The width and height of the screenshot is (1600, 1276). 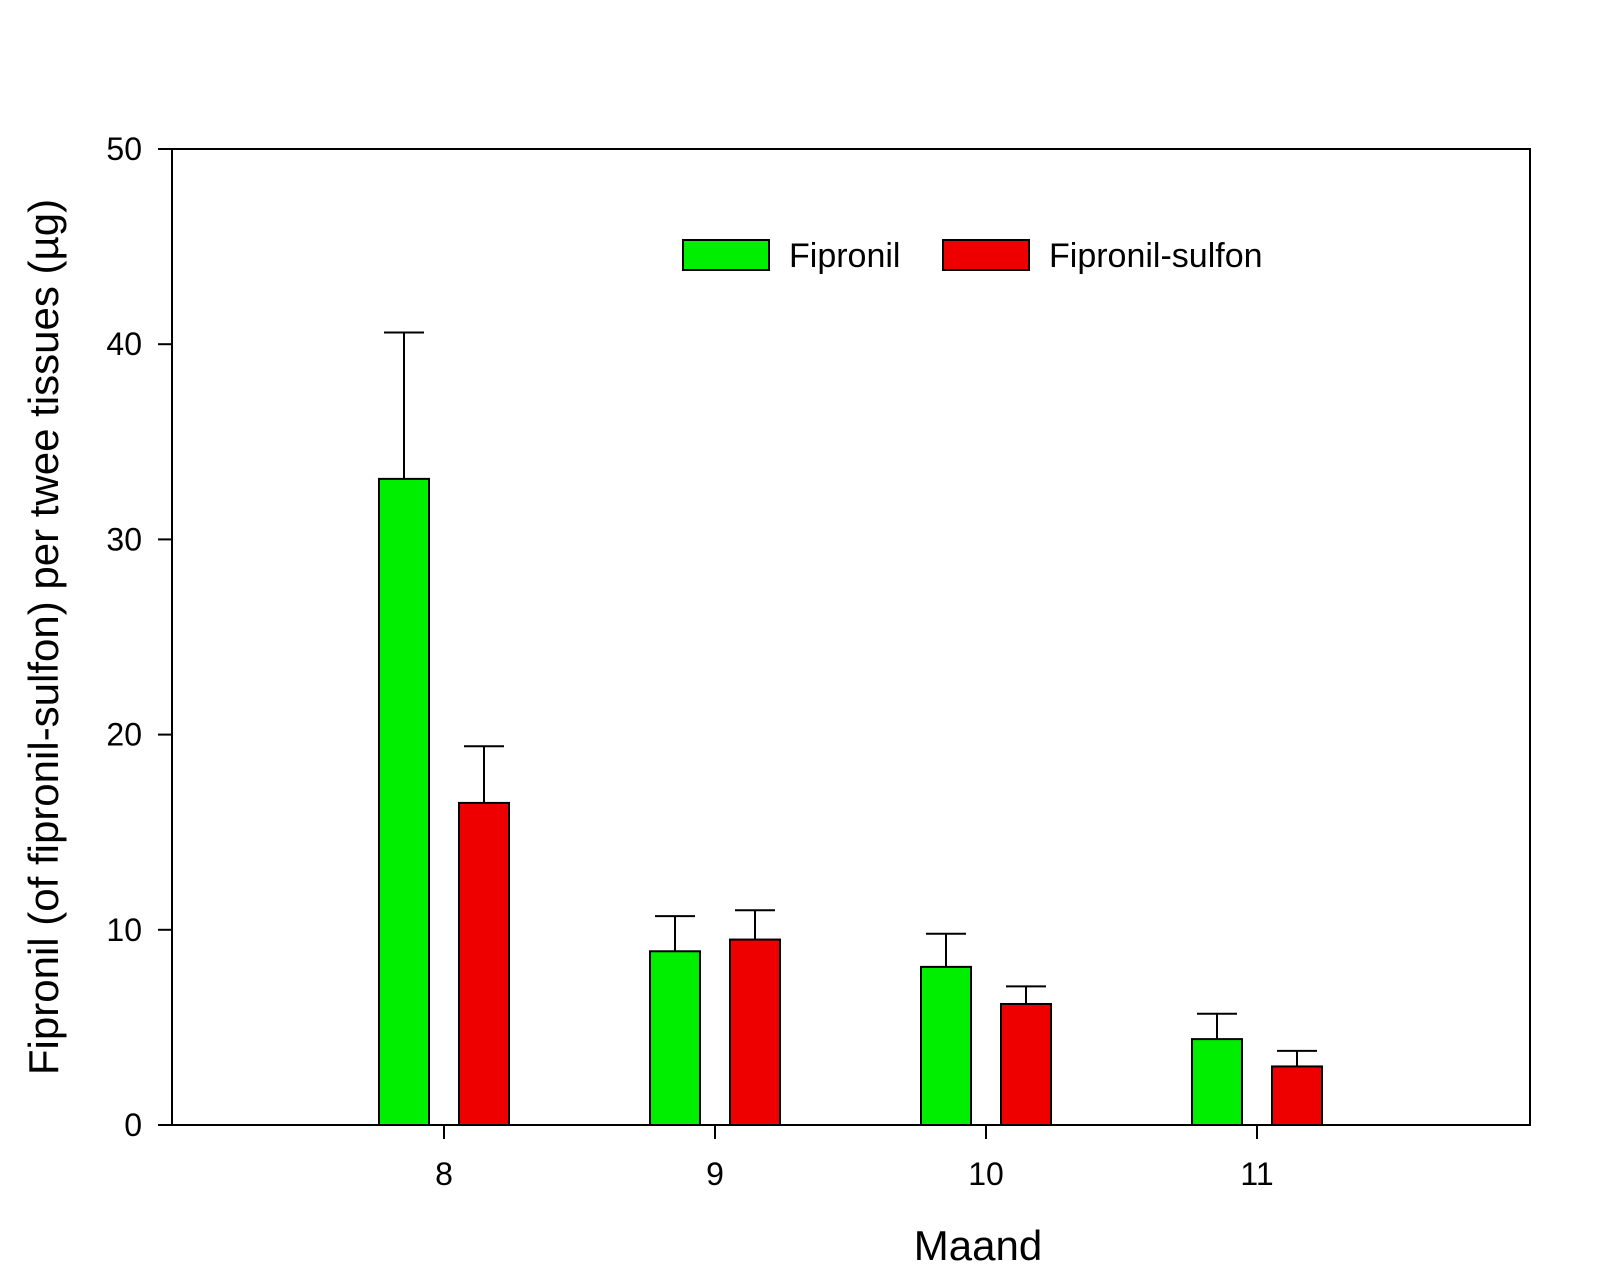 What do you see at coordinates (124, 735) in the screenshot?
I see `y-tick-label: 20` at bounding box center [124, 735].